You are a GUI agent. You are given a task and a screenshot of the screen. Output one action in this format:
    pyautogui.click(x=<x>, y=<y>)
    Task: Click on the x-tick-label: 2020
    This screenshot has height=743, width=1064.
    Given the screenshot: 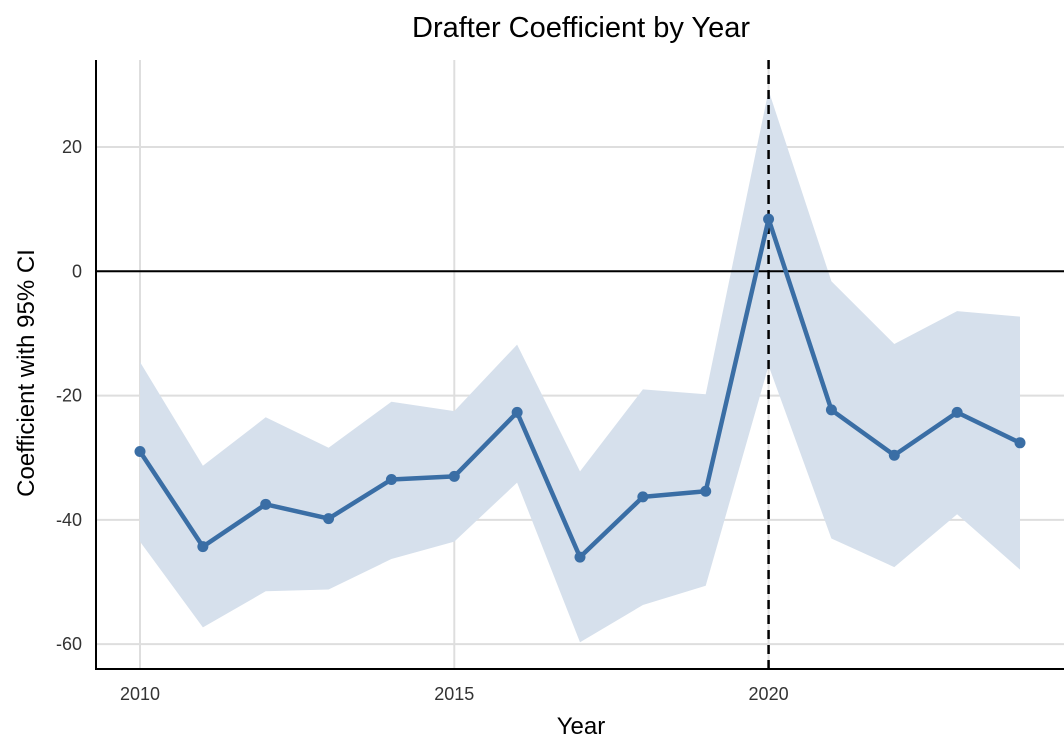 What is the action you would take?
    pyautogui.click(x=769, y=694)
    